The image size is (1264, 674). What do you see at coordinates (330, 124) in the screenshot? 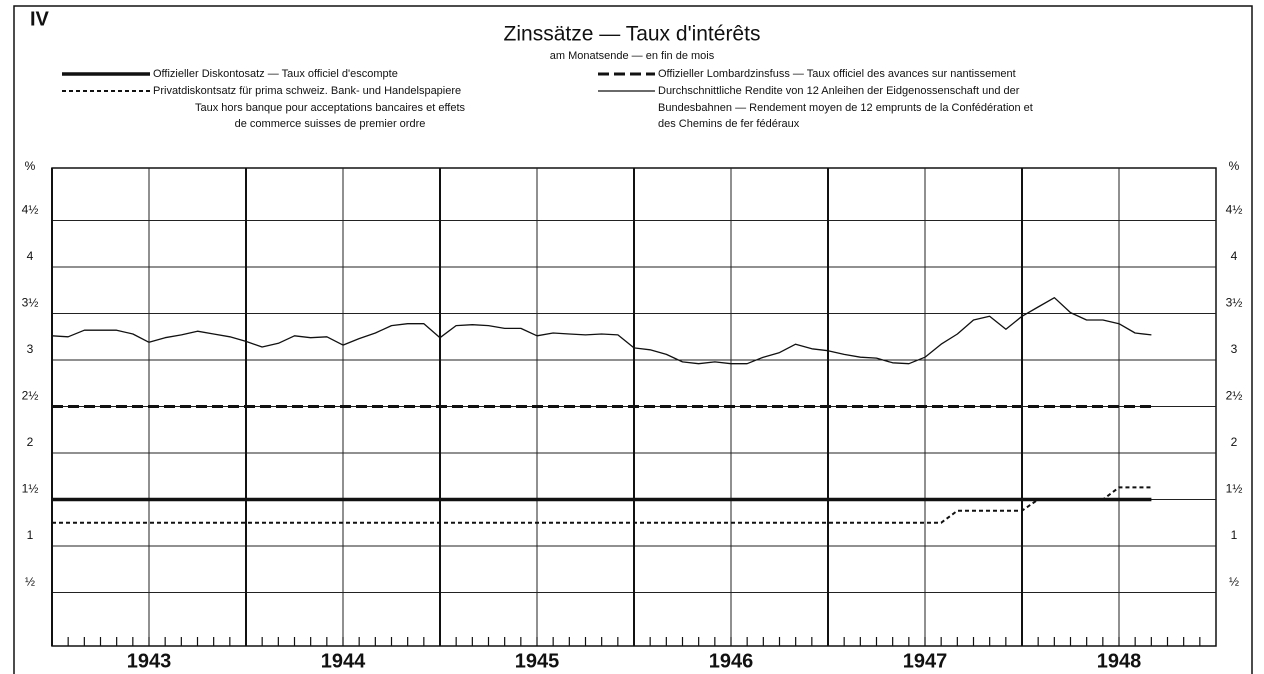
I see `legend-label-cont: de commerce suisses de premier ordre` at bounding box center [330, 124].